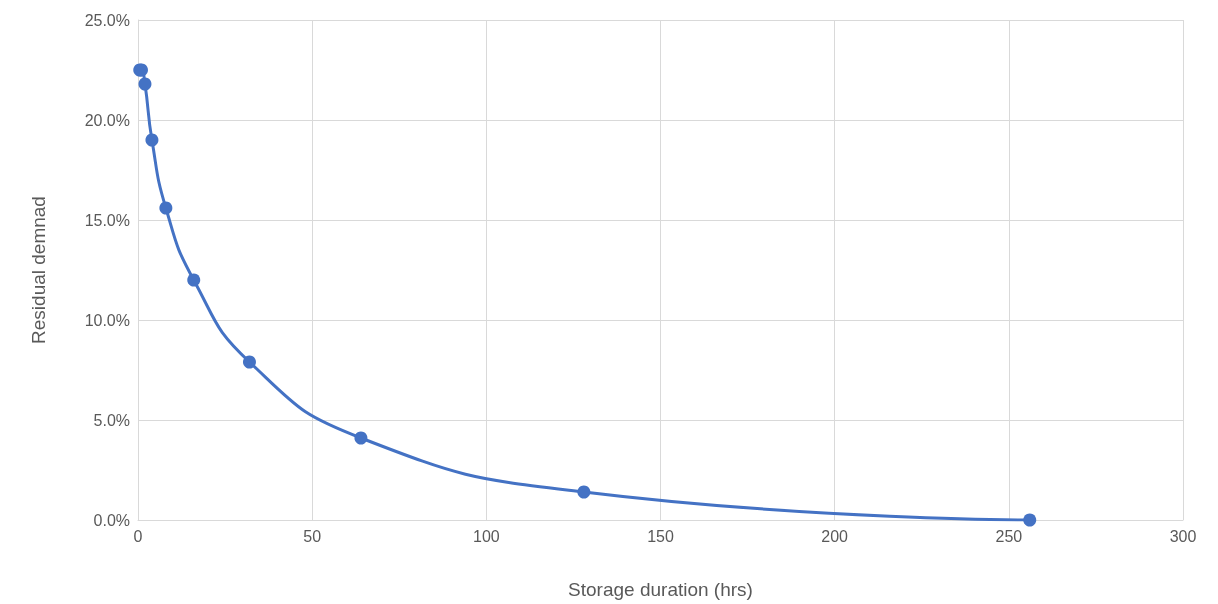 The height and width of the screenshot is (604, 1218). I want to click on y-tick-label: 25.0%, so click(107, 20).